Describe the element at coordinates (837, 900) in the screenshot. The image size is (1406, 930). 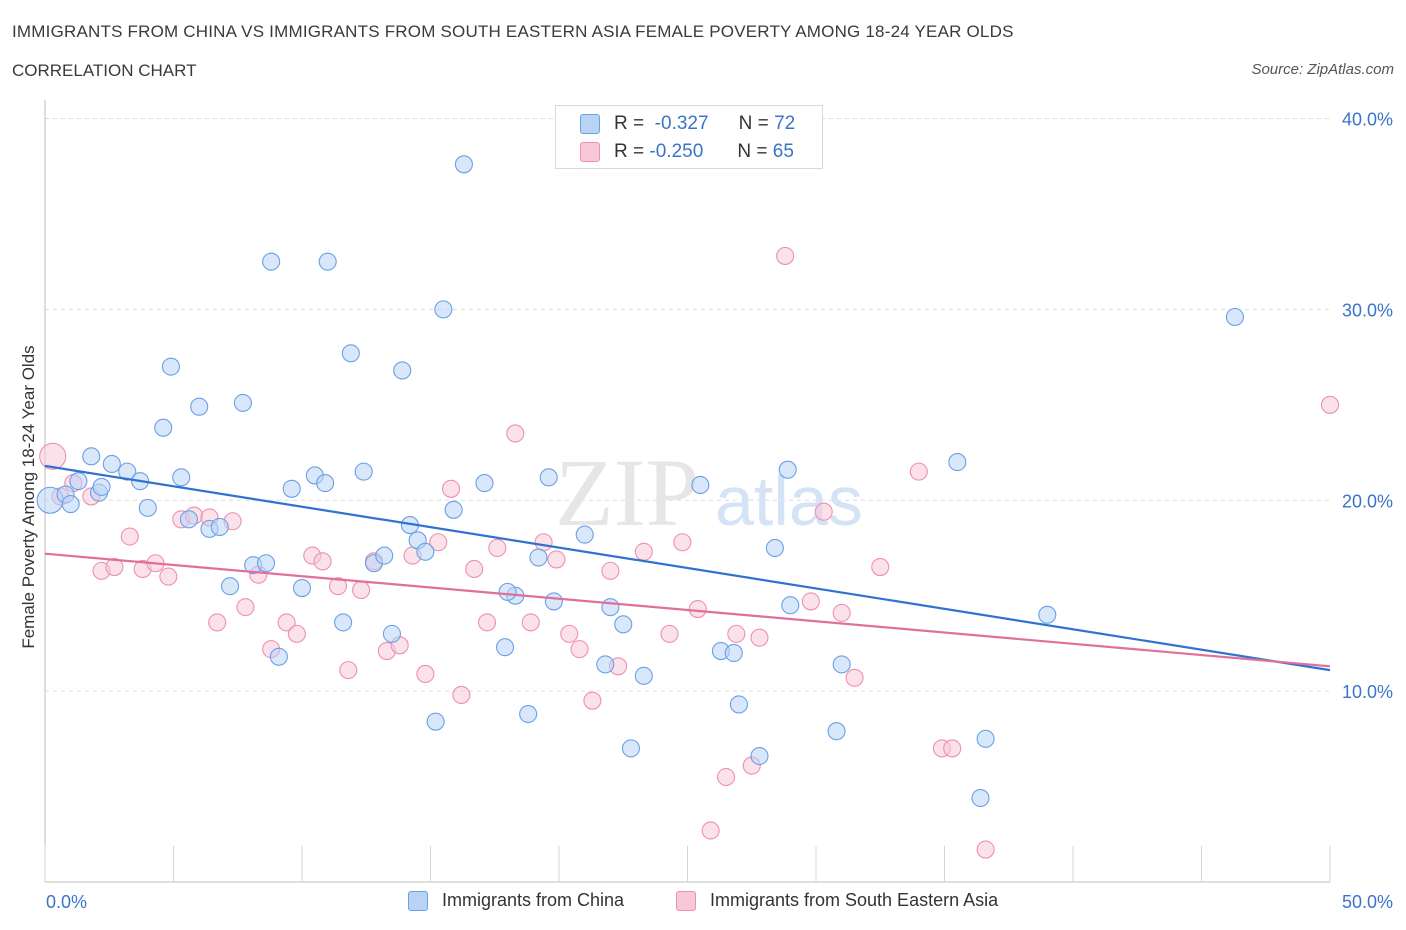
I see `bottom-legend-sea: Immigrants from South Eastern Asia` at that location.